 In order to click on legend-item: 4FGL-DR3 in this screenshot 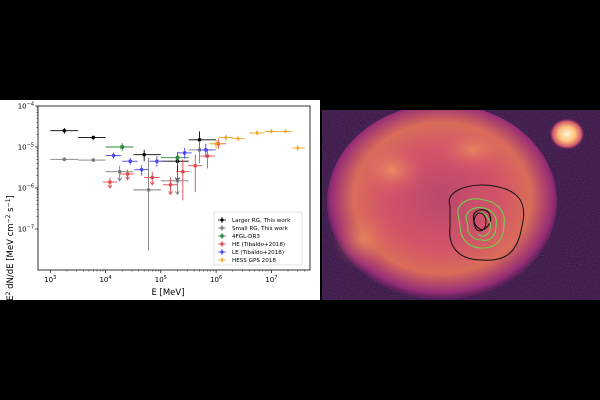, I will do `click(239, 236)`.